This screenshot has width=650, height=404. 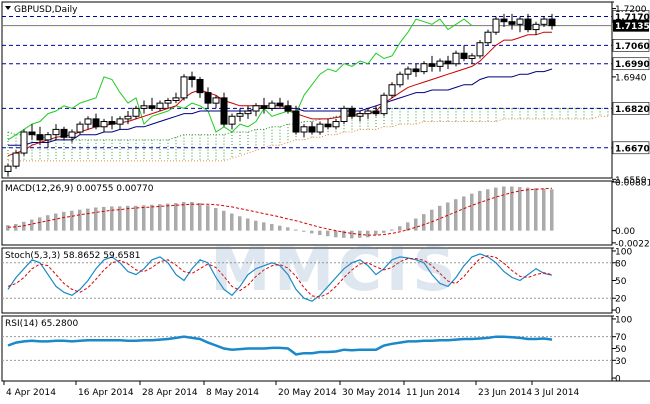 I want to click on current-price-label: 1.7135, so click(x=632, y=27).